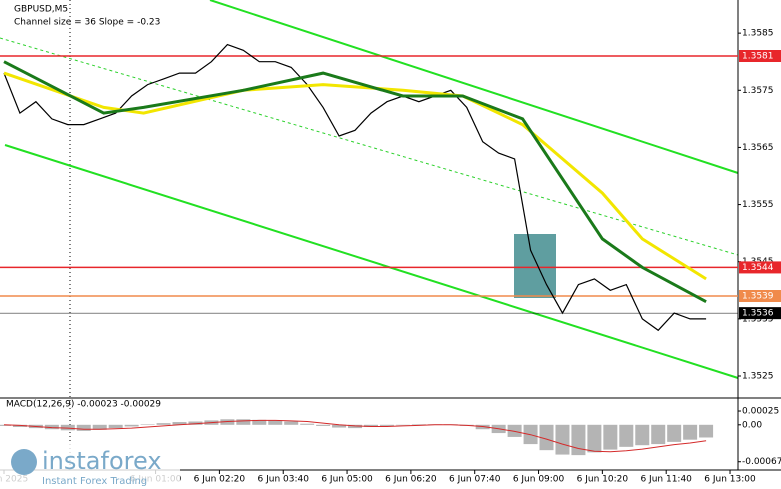 The height and width of the screenshot is (489, 781). I want to click on y-tick-label: 1.3535, so click(758, 319).